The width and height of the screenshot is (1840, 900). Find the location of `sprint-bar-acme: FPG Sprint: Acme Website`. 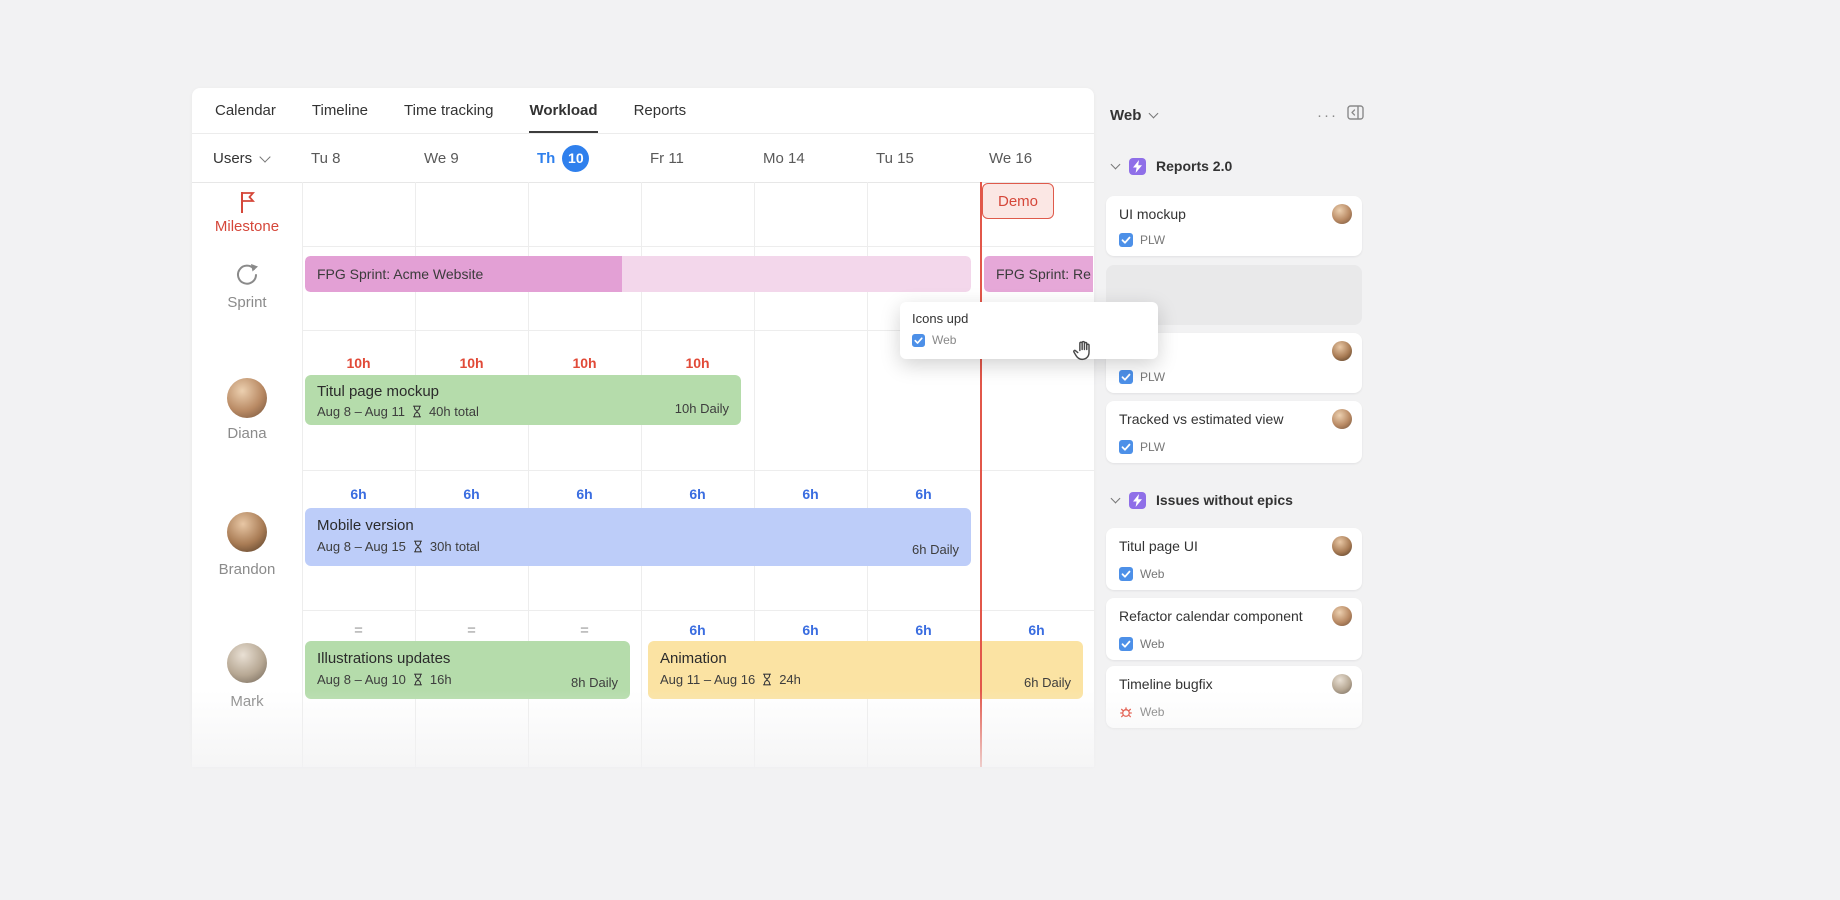

sprint-bar-acme: FPG Sprint: Acme Website is located at coordinates (638, 274).